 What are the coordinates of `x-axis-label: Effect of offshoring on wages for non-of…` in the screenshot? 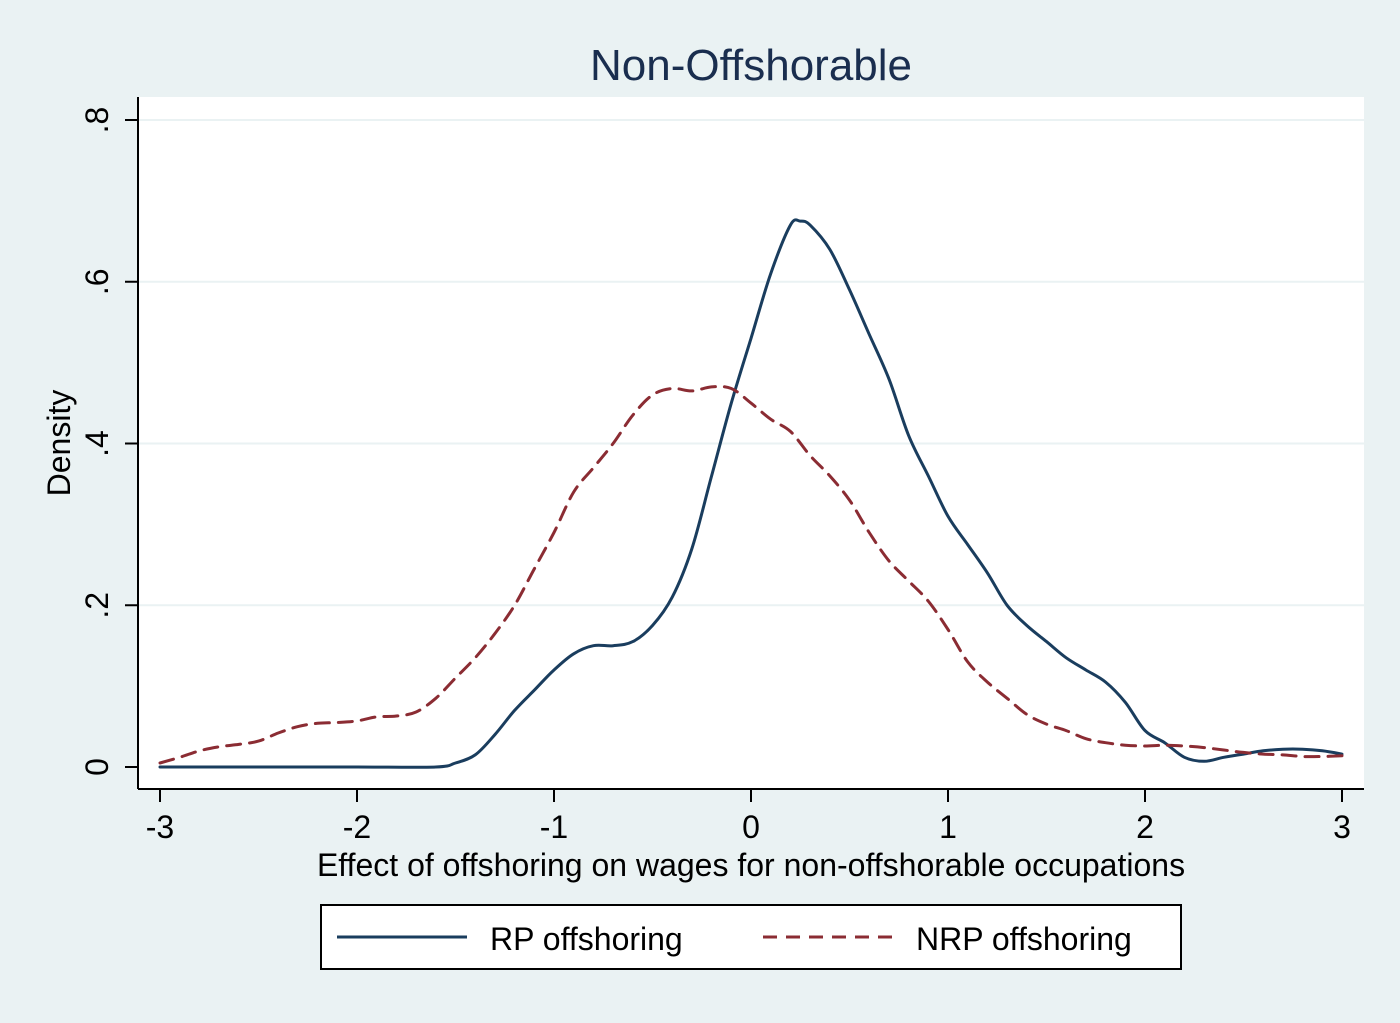 It's located at (751, 865).